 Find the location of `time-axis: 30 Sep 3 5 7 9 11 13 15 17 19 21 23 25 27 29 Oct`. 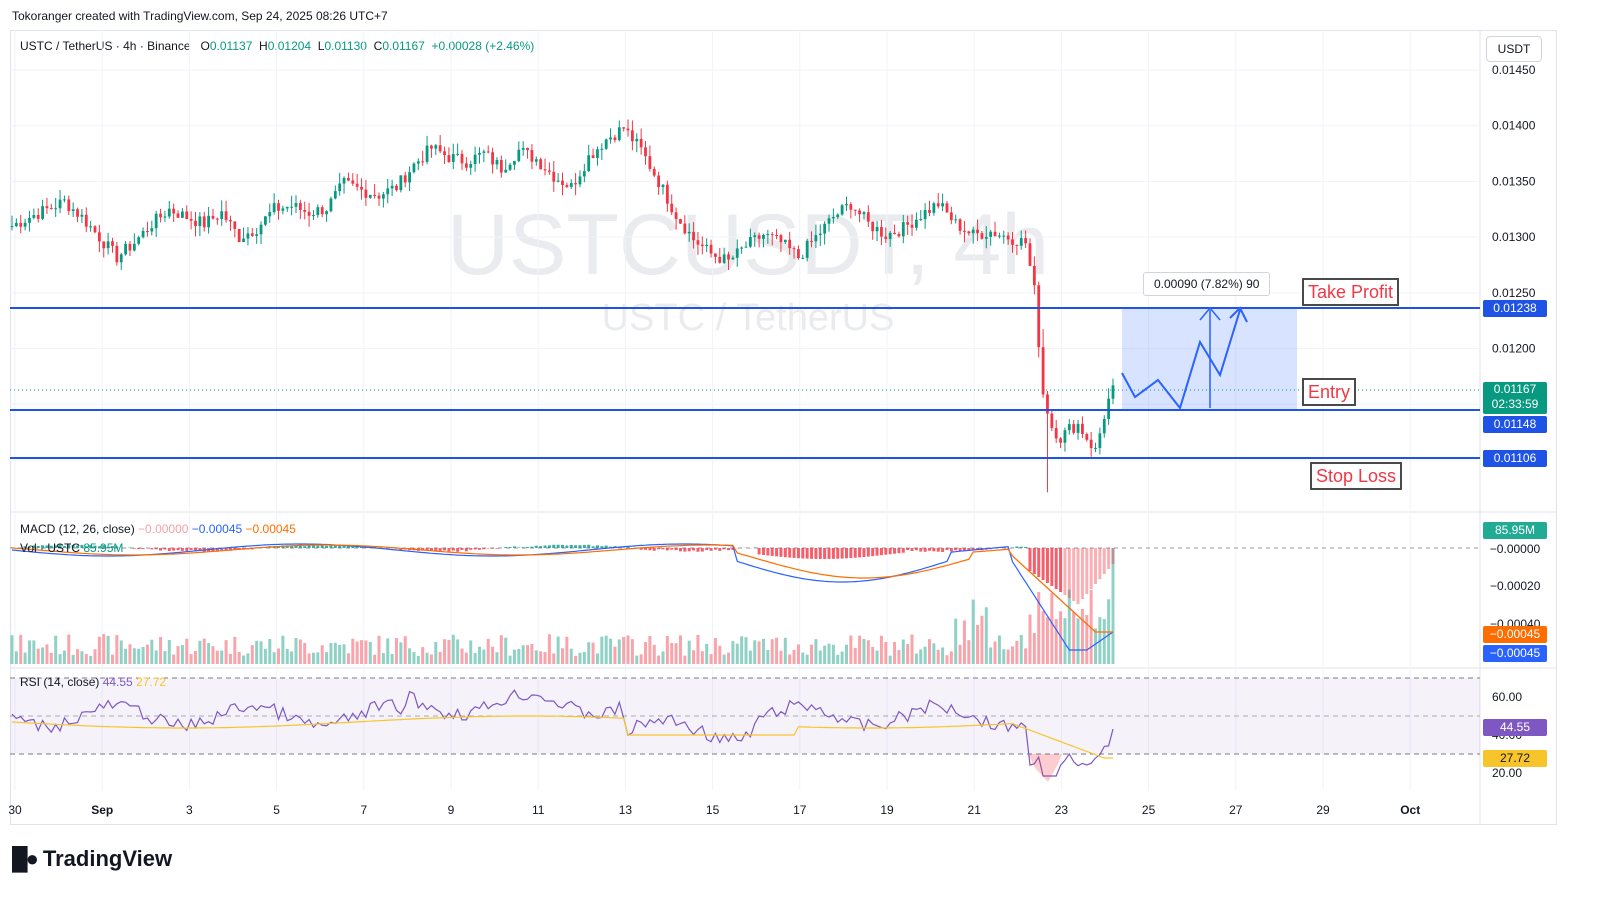

time-axis: 30 Sep 3 5 7 9 11 13 15 17 19 21 23 25 27 29 Oct is located at coordinates (714, 810).